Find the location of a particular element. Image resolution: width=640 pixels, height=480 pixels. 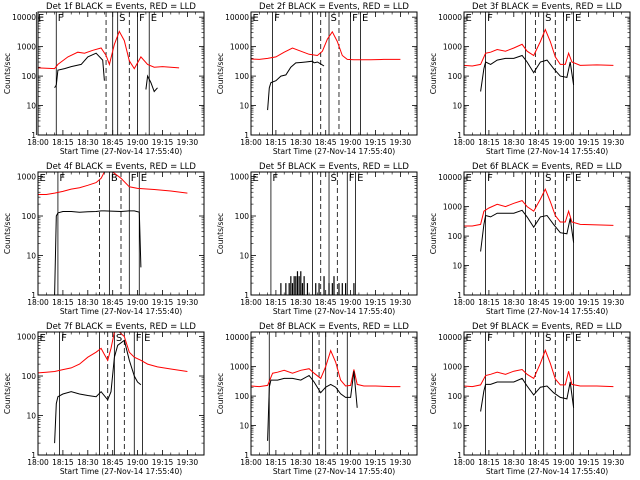

panel-title: Det 2f BLACK = Events, RED = LLD is located at coordinates (334, 7).